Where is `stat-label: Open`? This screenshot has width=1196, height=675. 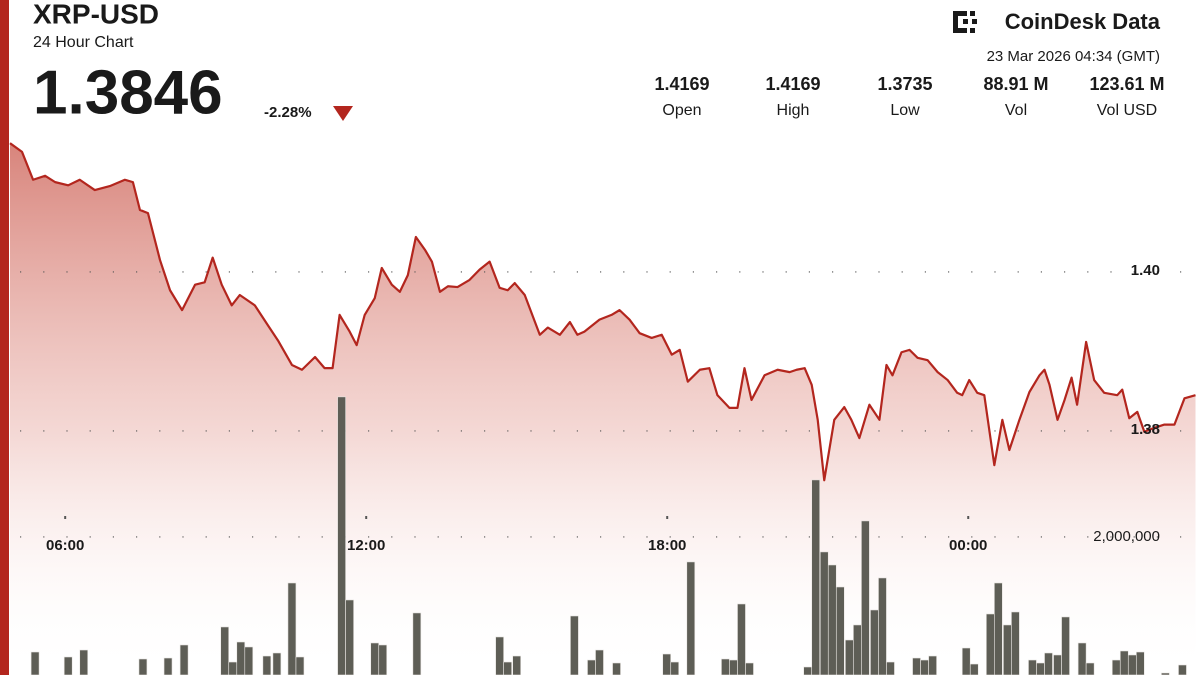 stat-label: Open is located at coordinates (681, 110).